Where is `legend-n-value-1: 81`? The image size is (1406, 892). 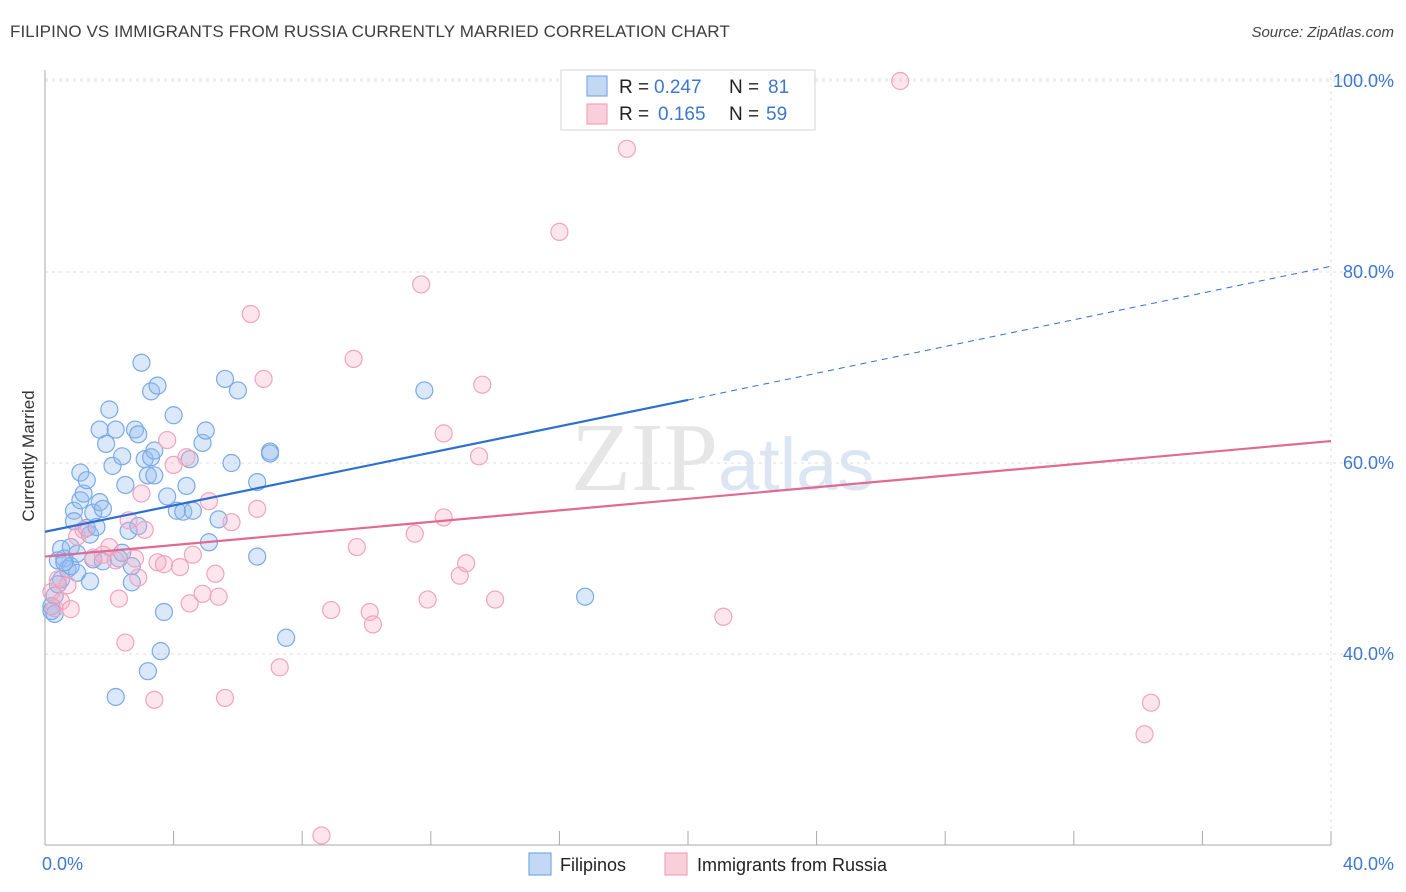
legend-n-value-1: 81 is located at coordinates (778, 87).